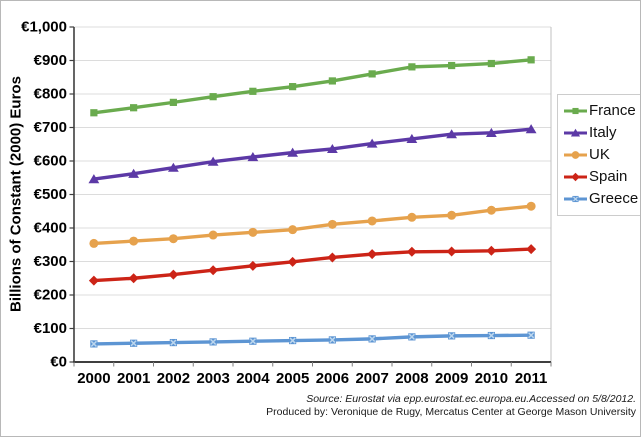 The width and height of the screenshot is (641, 437). I want to click on series-uk, so click(312, 224).